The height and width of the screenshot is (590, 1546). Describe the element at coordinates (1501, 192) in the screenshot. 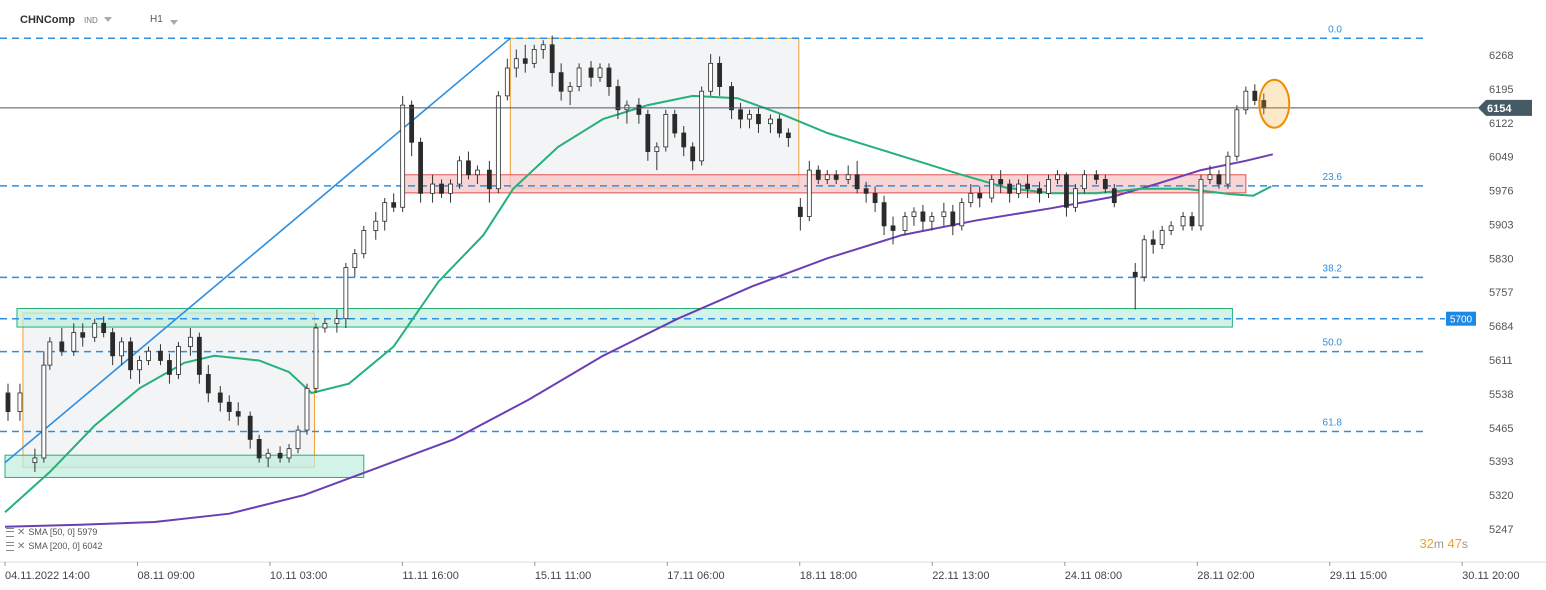

I see `price-tick-label: 5976` at that location.